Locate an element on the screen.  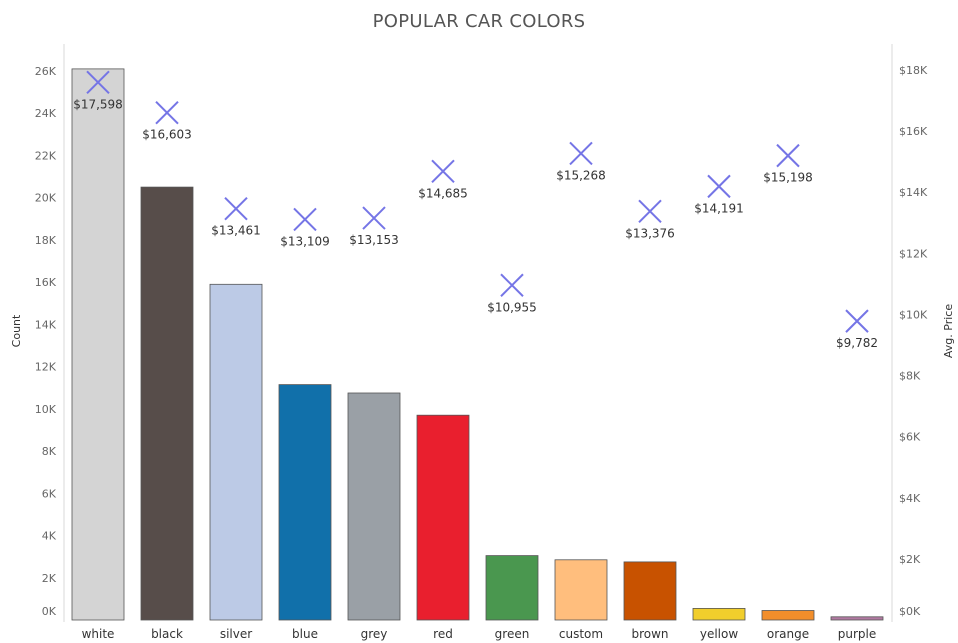
category-label-custom: custom is located at coordinates (581, 634).